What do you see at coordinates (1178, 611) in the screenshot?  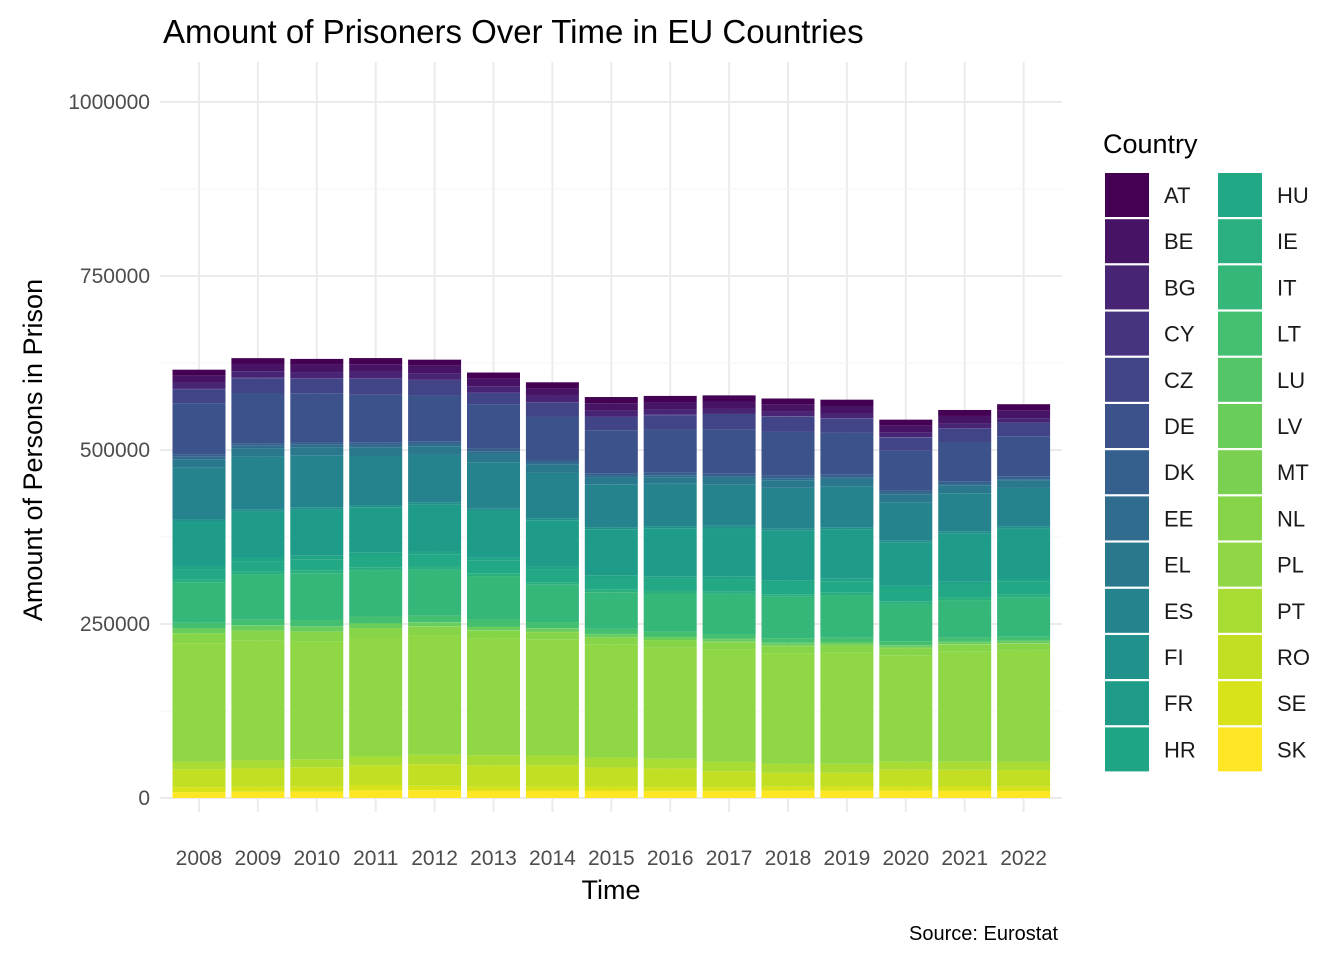 I see `legend-label-es: ES` at bounding box center [1178, 611].